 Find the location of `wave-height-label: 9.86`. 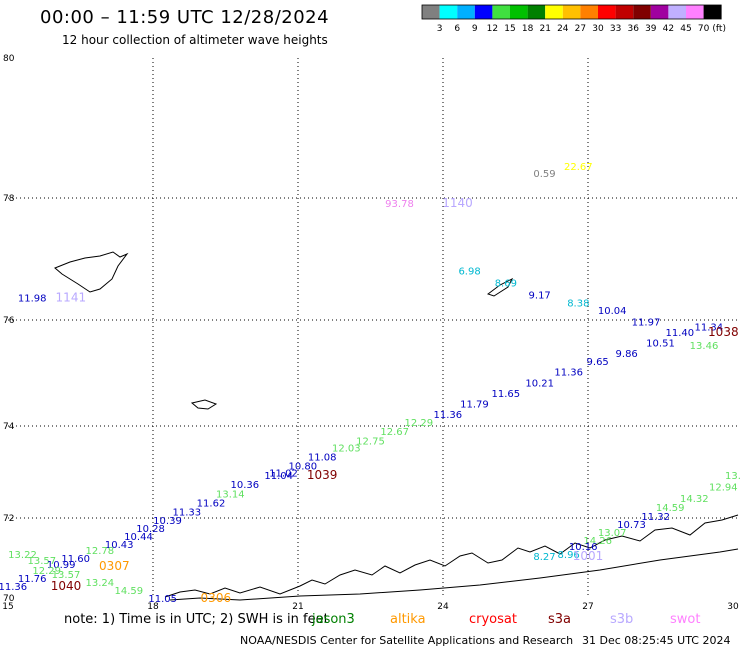

wave-height-label: 9.86 is located at coordinates (627, 354).